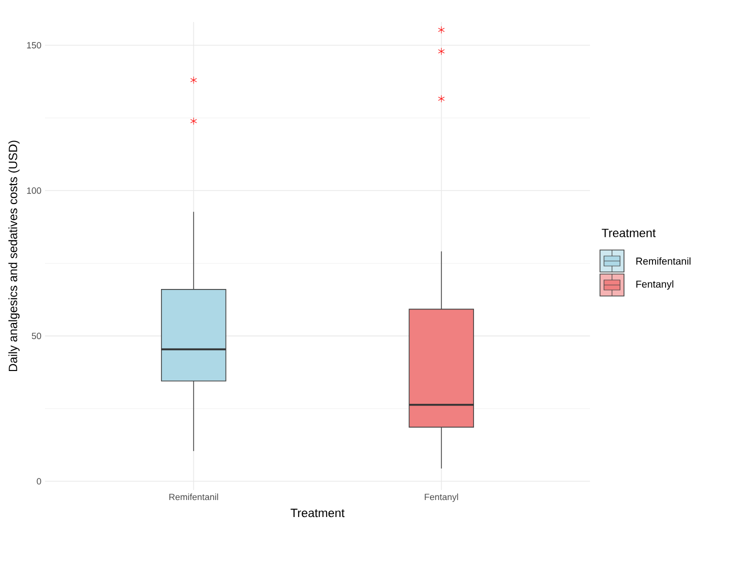 The height and width of the screenshot is (563, 750). Describe the element at coordinates (629, 233) in the screenshot. I see `legend-title: Treatment` at that location.